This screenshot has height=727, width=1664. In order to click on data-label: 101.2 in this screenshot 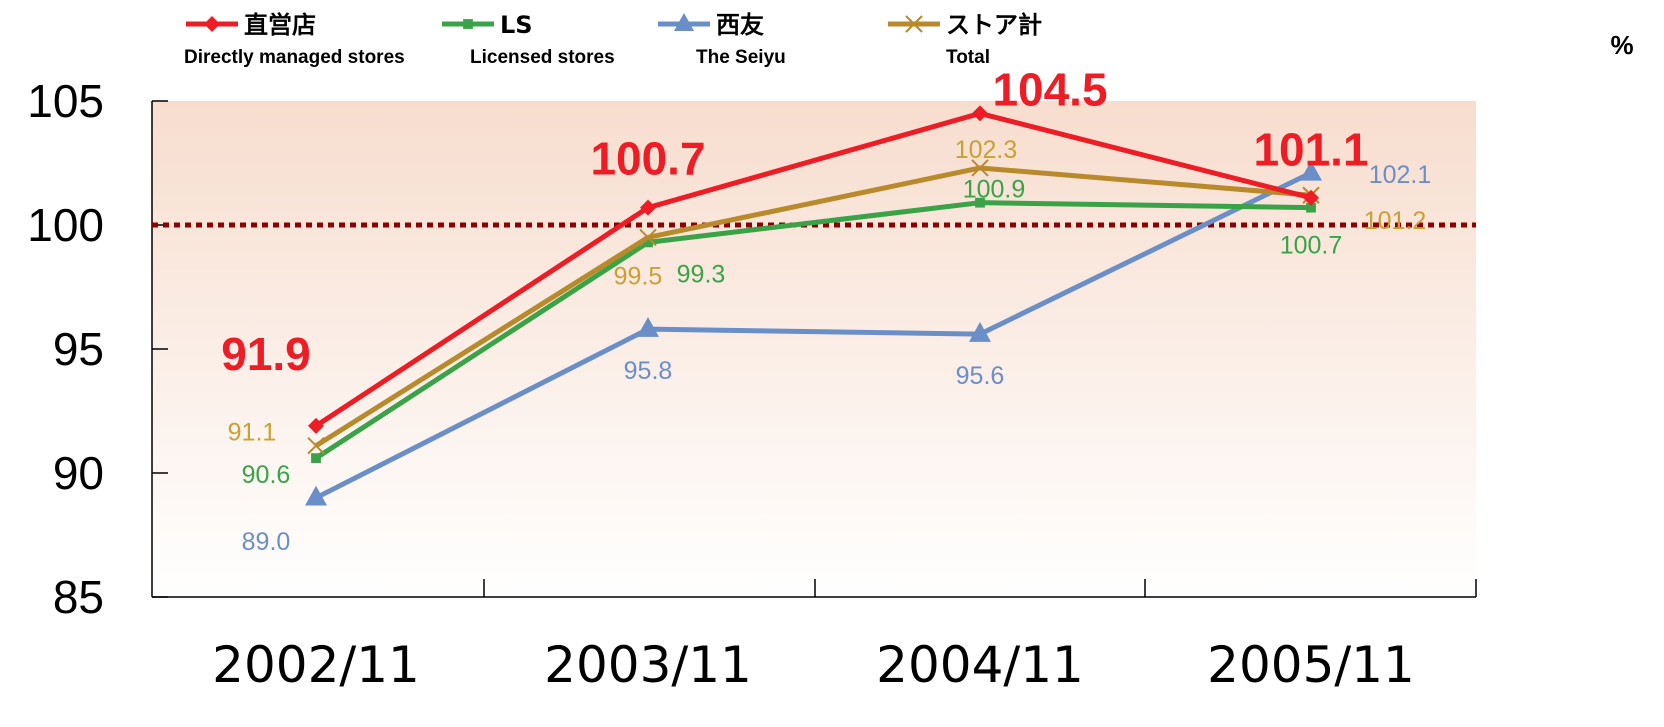, I will do `click(1395, 221)`.